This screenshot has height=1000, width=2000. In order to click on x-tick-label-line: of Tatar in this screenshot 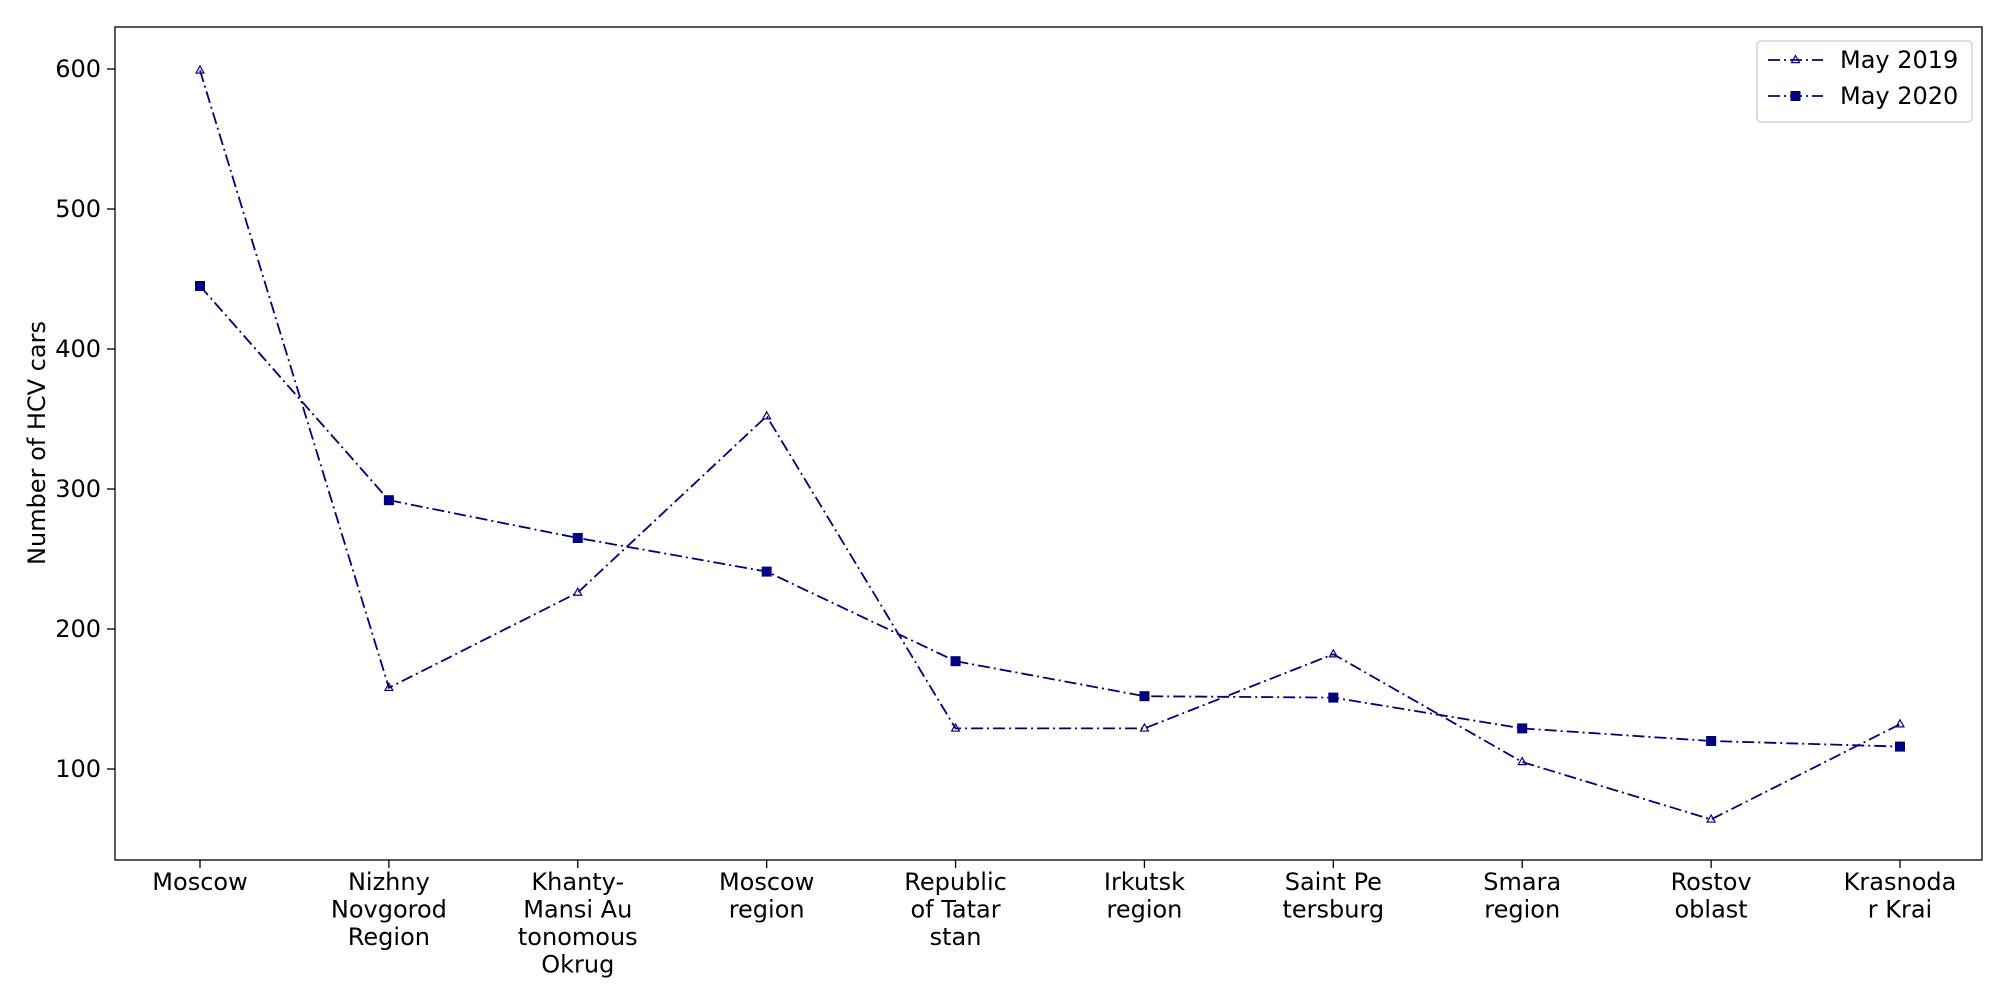, I will do `click(955, 910)`.